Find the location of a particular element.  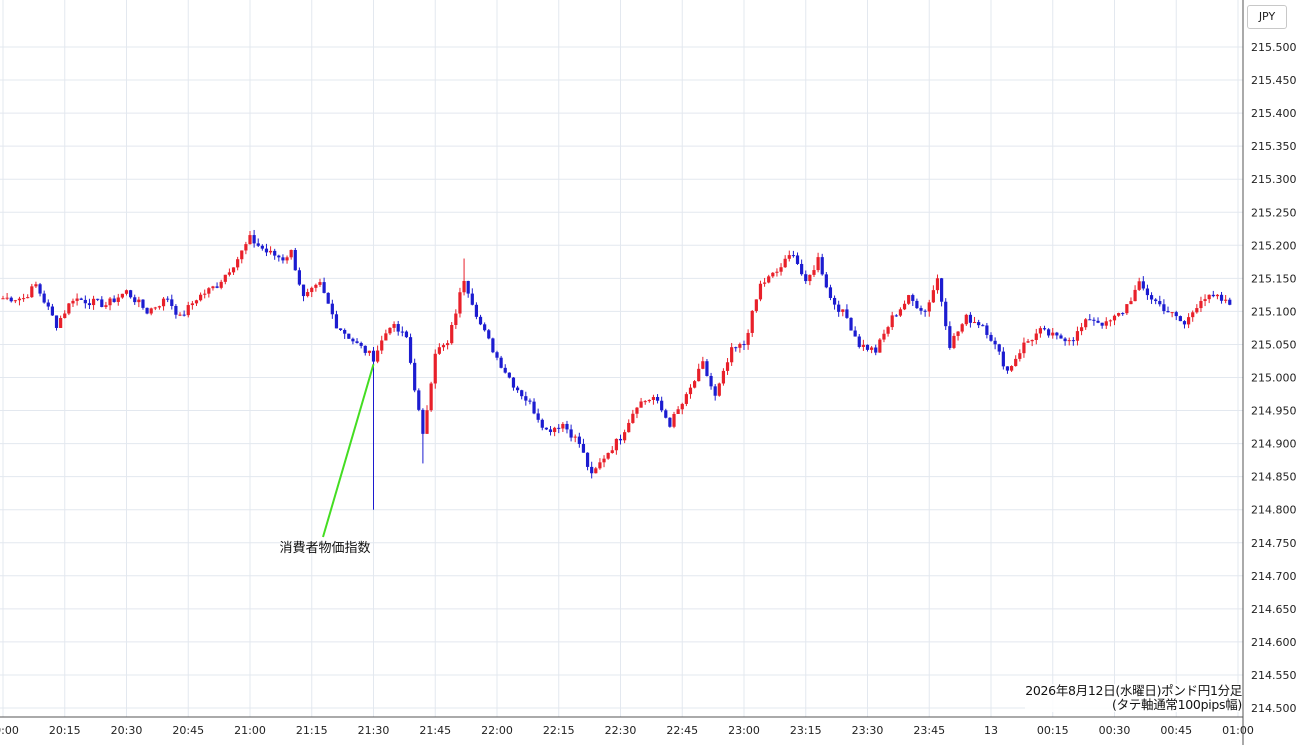

y-tick-label: 214.850 is located at coordinates (1274, 477).